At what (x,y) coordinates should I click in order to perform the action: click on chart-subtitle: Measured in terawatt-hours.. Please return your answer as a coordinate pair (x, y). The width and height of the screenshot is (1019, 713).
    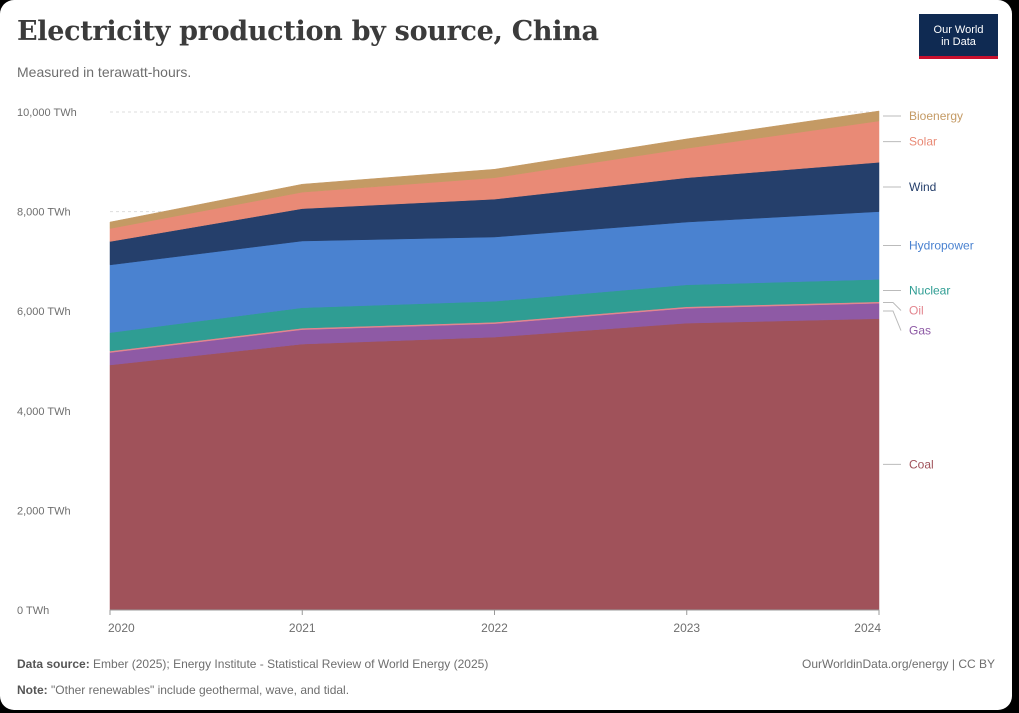
    Looking at the image, I should click on (104, 72).